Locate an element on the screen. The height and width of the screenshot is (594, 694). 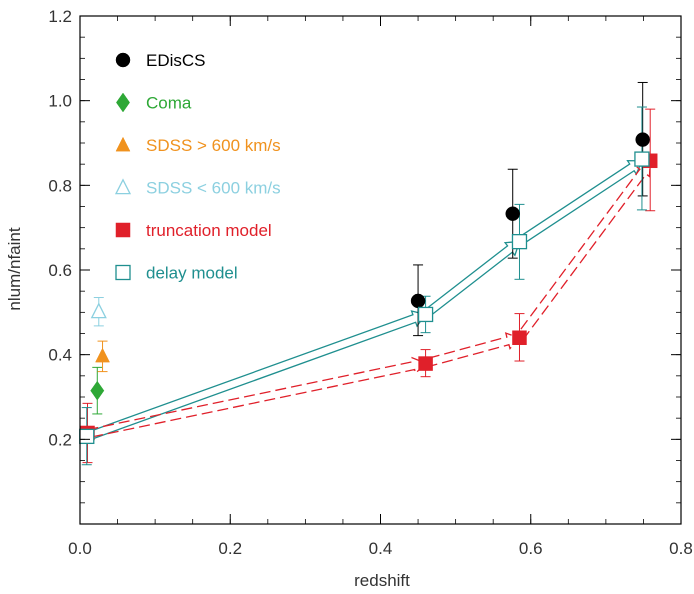
y-tick-label: 1.2 is located at coordinates (60, 16).